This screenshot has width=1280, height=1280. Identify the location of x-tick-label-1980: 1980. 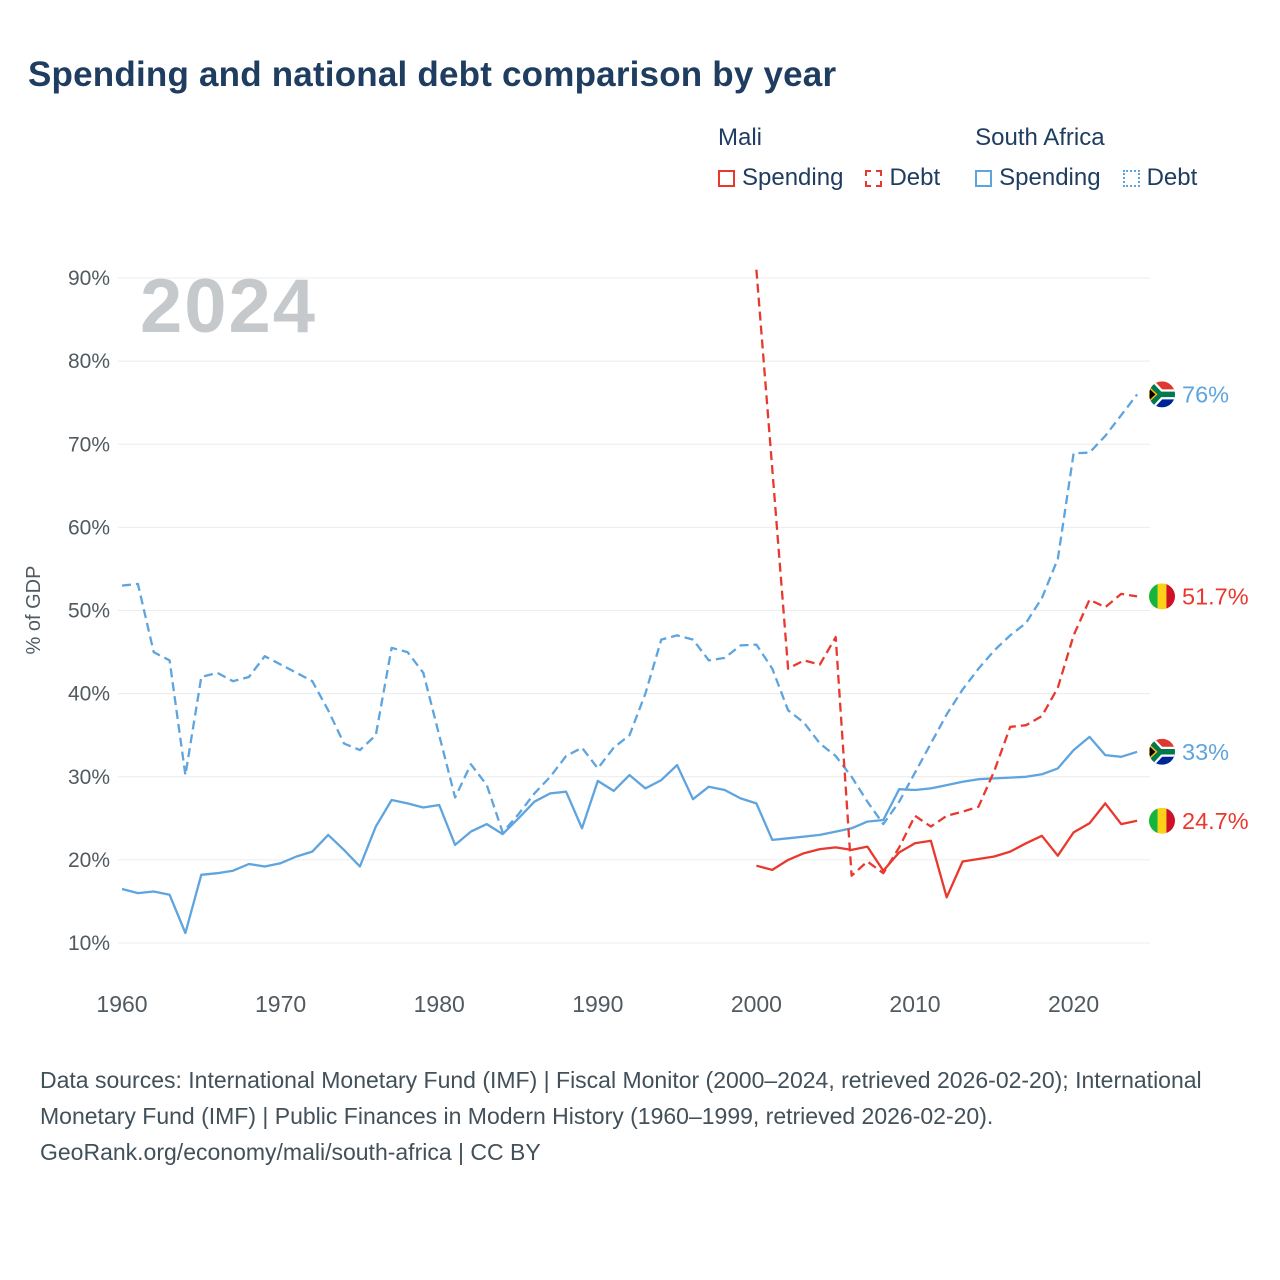
(439, 1004).